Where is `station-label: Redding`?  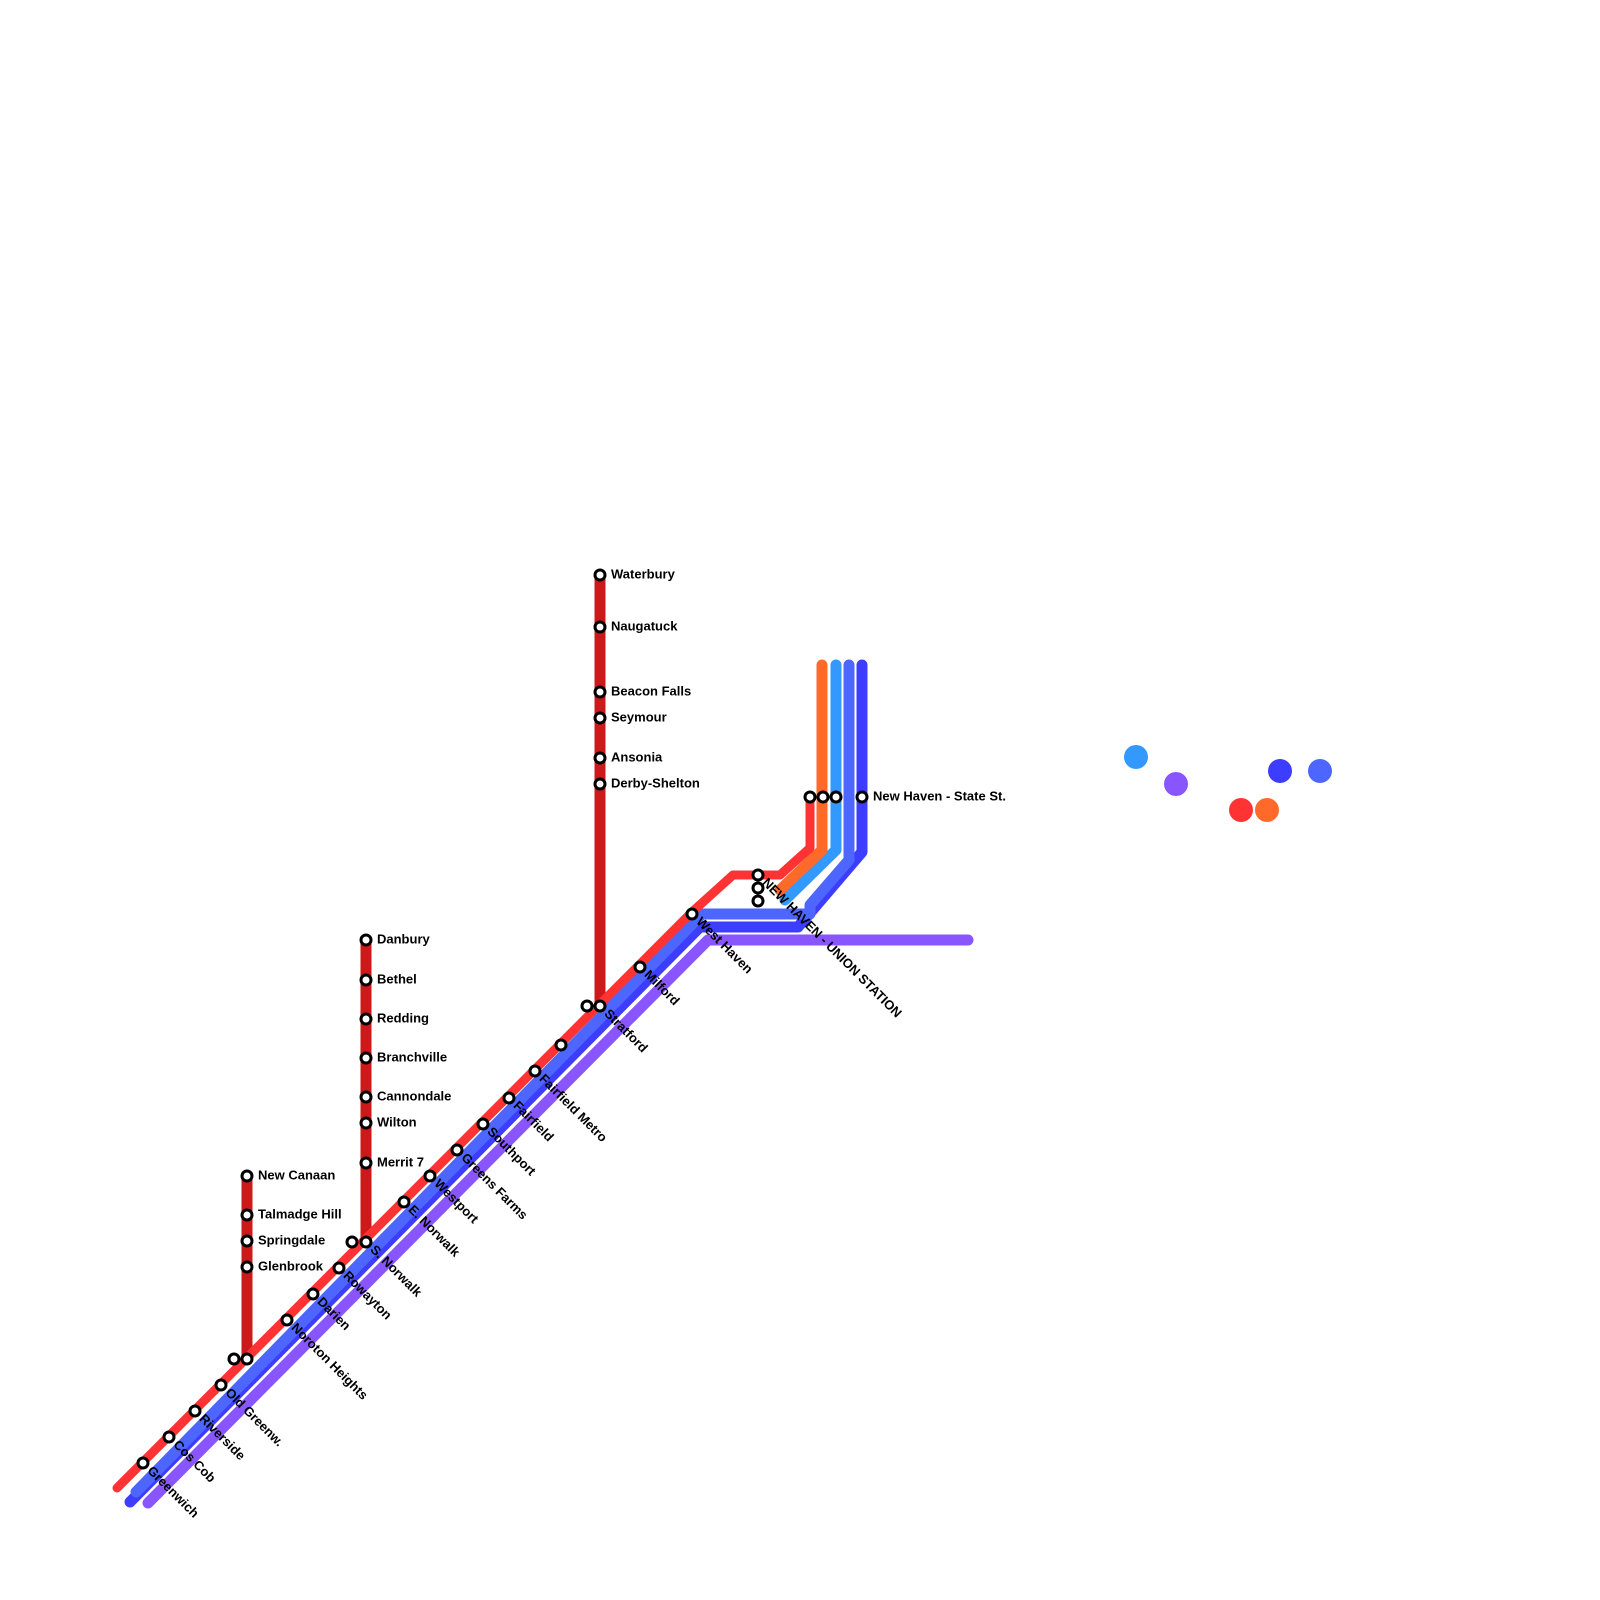 station-label: Redding is located at coordinates (403, 1017).